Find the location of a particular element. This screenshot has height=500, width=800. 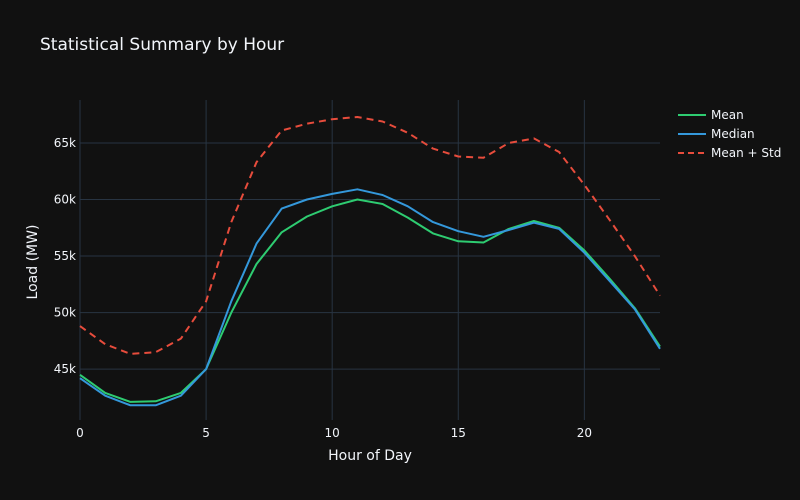

y-tick-label: 50k is located at coordinates (65, 313).